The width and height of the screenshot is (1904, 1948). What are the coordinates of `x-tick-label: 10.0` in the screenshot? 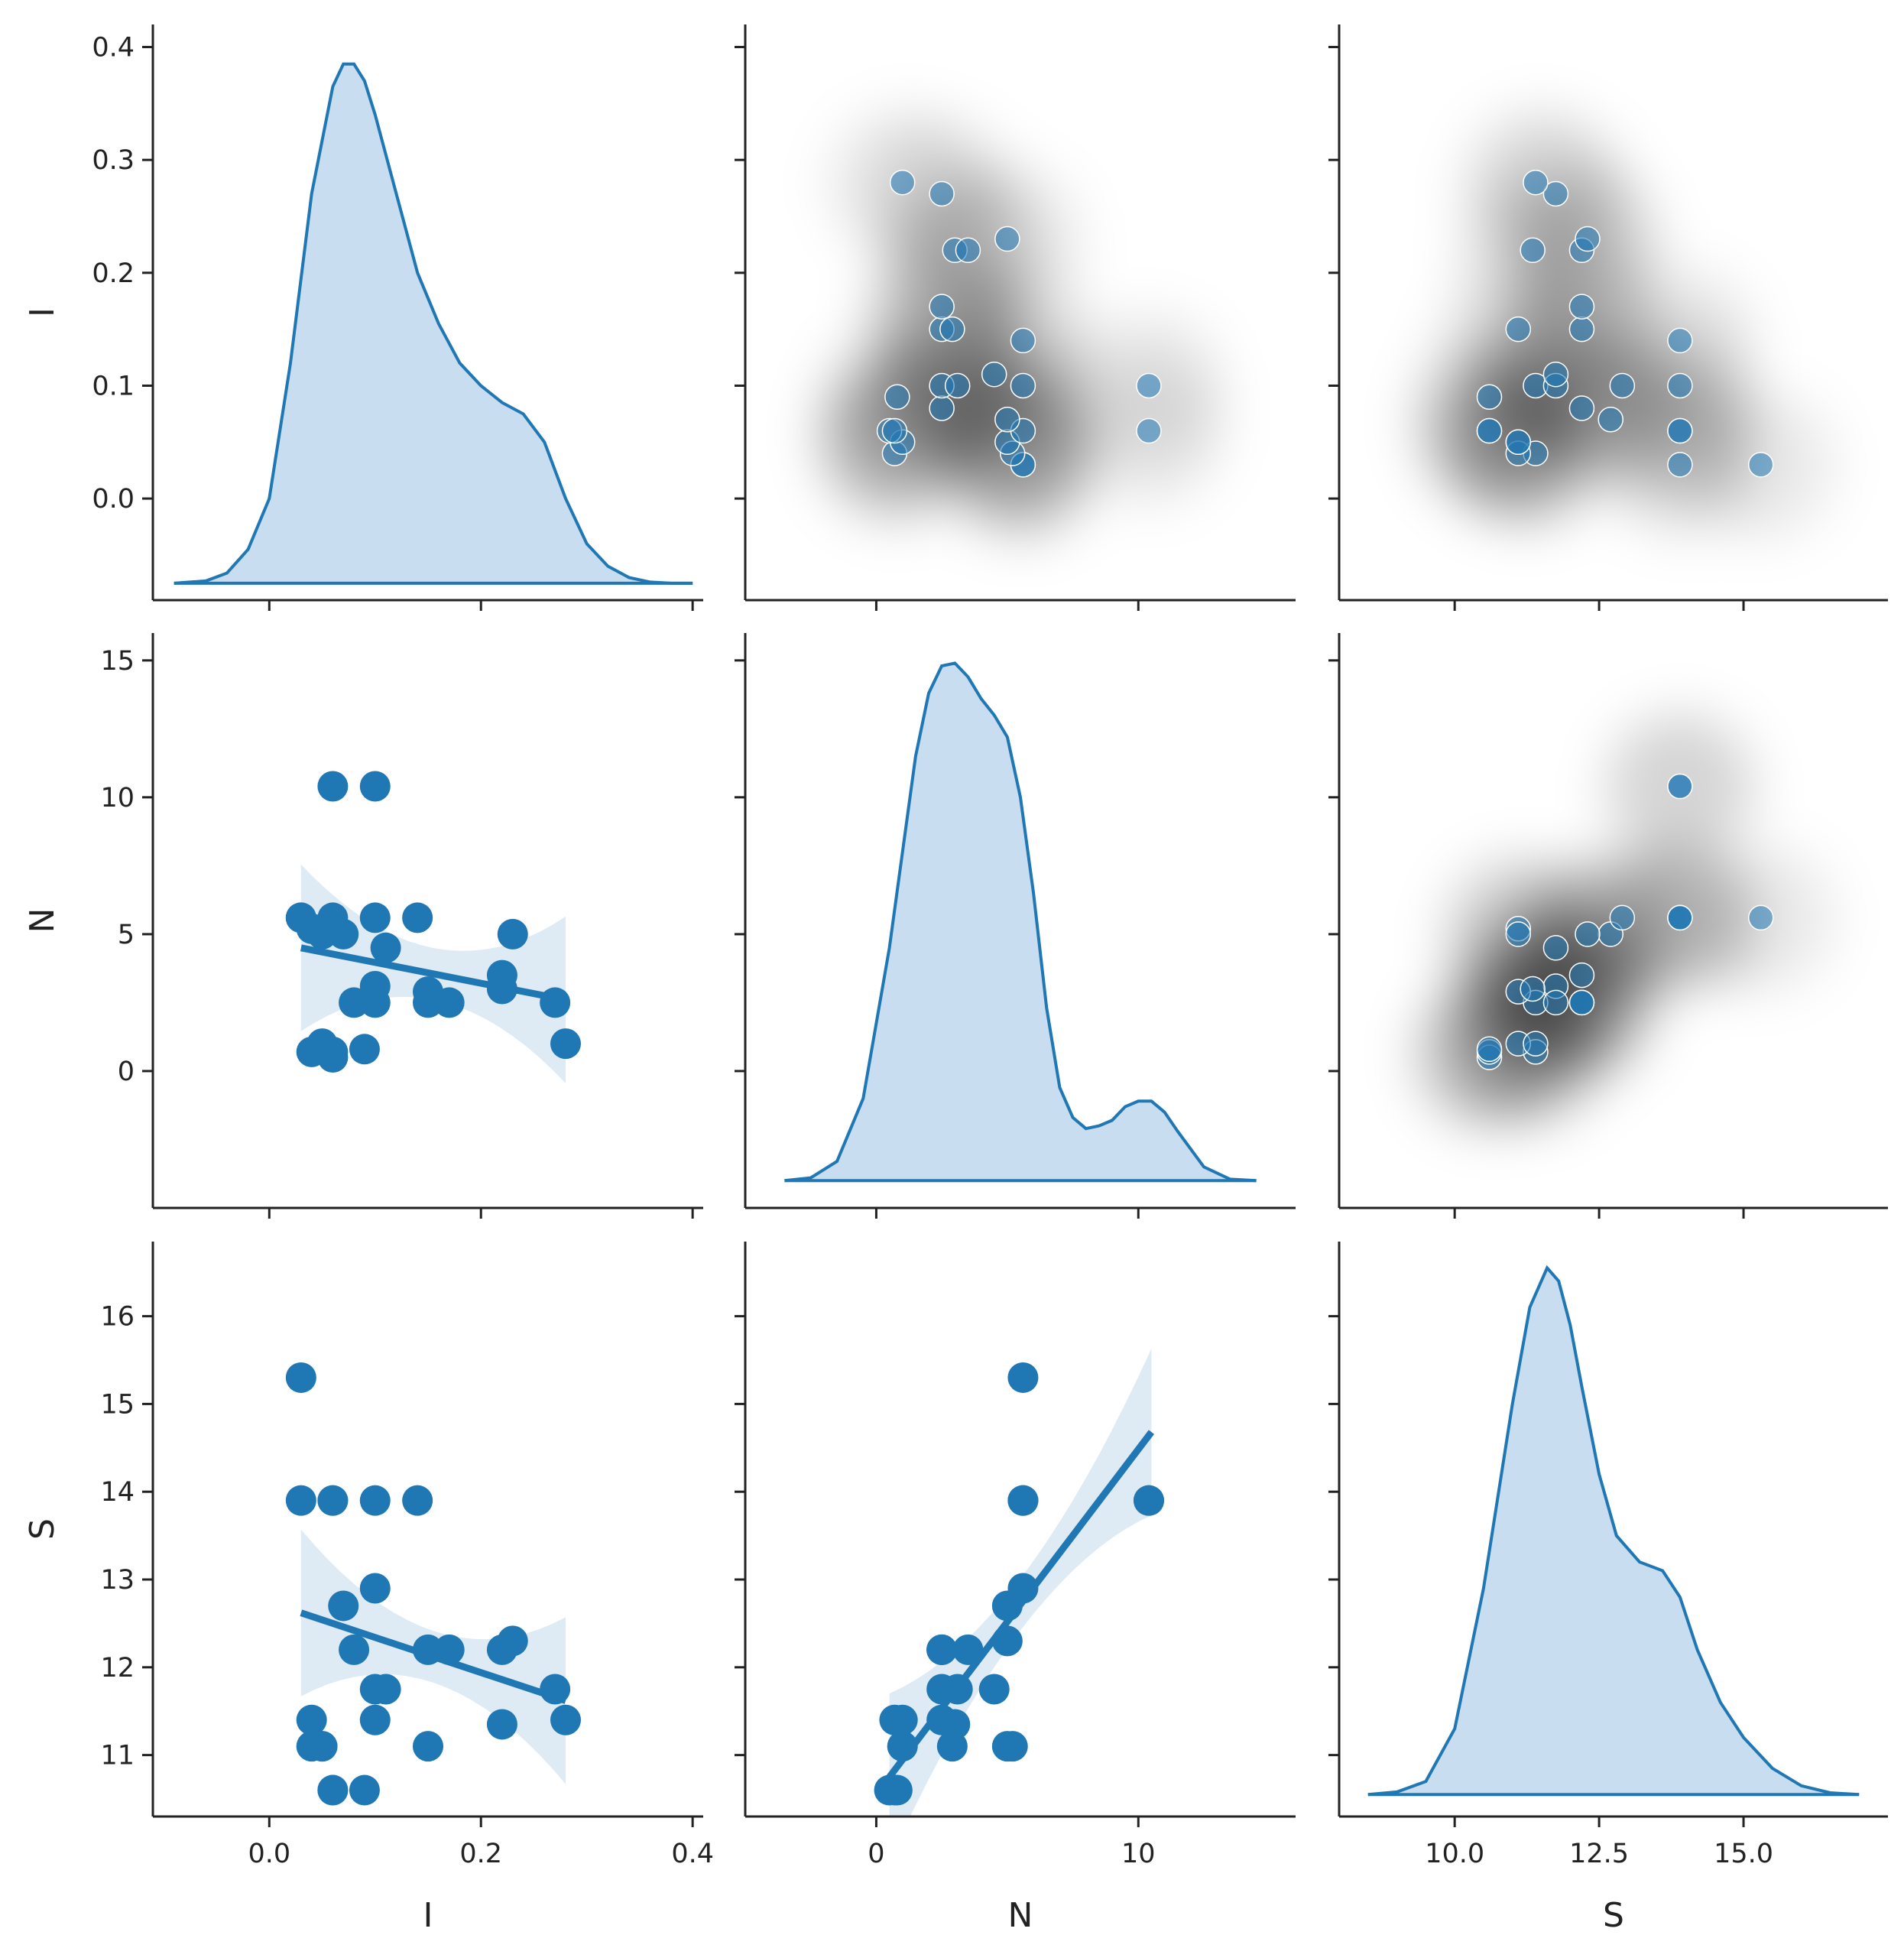 It's located at (1454, 1854).